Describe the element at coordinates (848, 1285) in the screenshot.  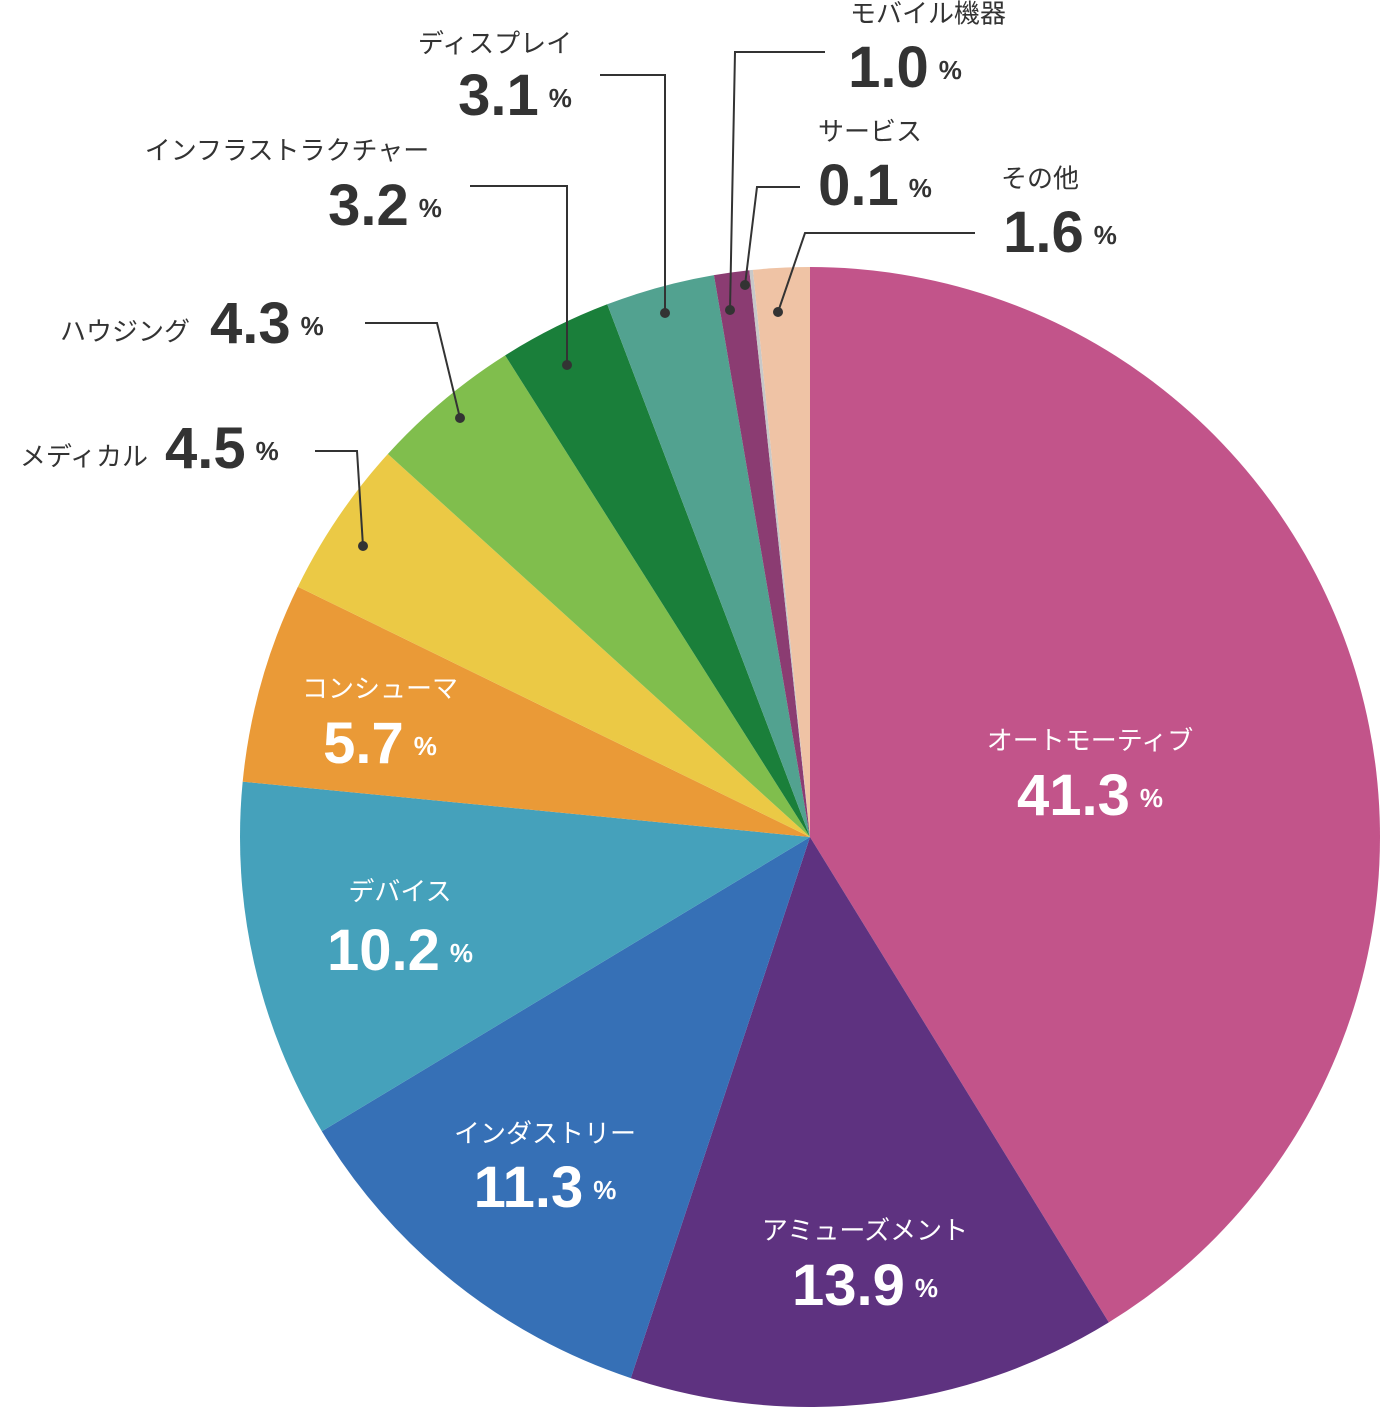
I see `value-label: 13.9` at that location.